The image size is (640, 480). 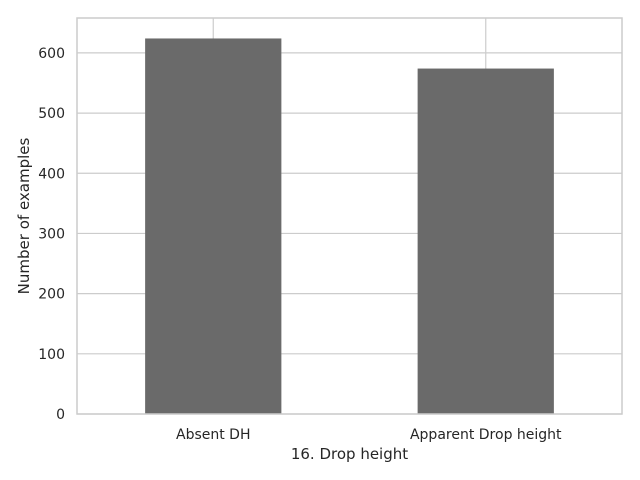 I want to click on y-tick-label: 400, so click(x=51, y=174).